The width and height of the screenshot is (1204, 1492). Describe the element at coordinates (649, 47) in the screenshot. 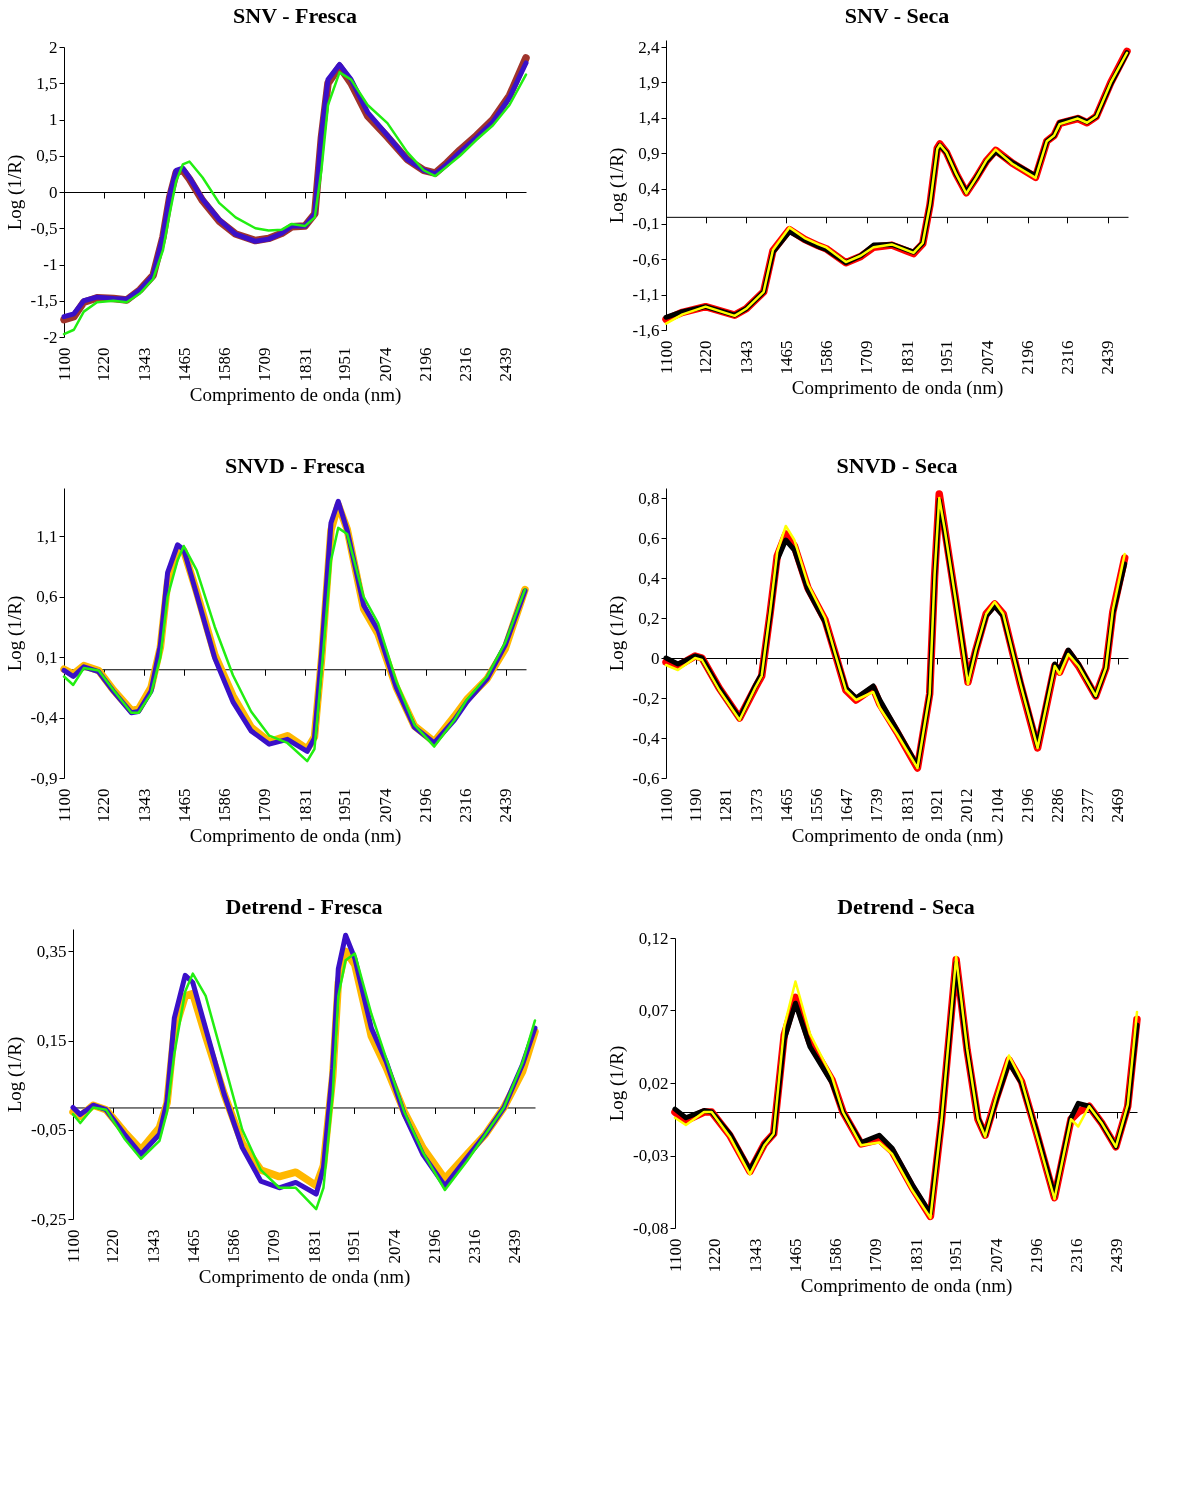

I see `y-tick-label: 2,4` at that location.